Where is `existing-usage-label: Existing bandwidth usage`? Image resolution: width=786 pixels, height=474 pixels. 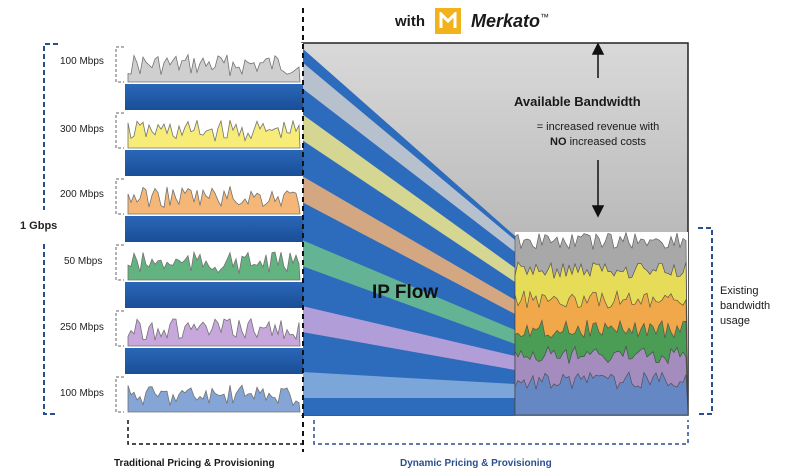 existing-usage-label: Existing bandwidth usage is located at coordinates (745, 306).